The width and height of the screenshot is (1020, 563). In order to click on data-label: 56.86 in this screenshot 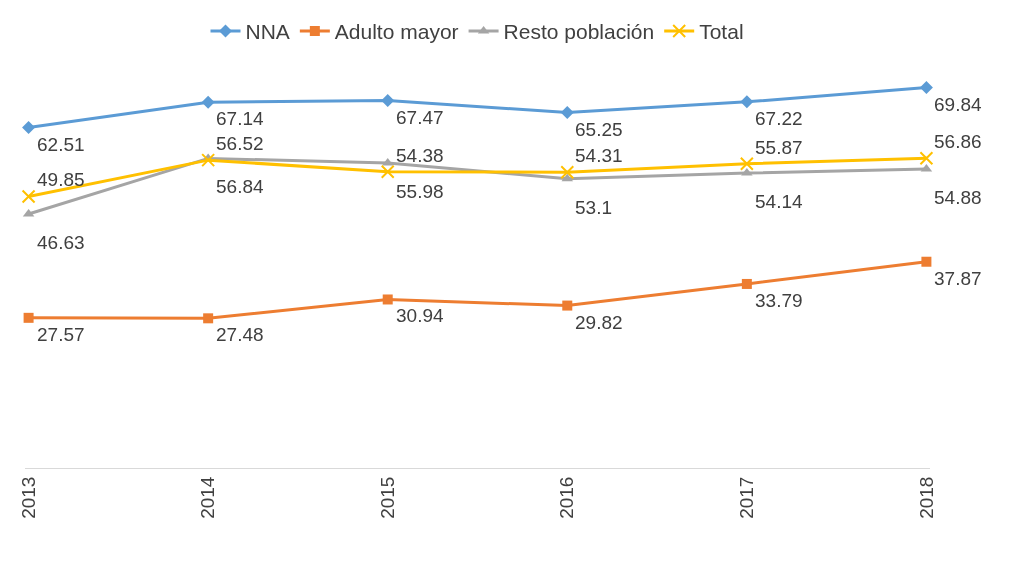, I will do `click(958, 141)`.